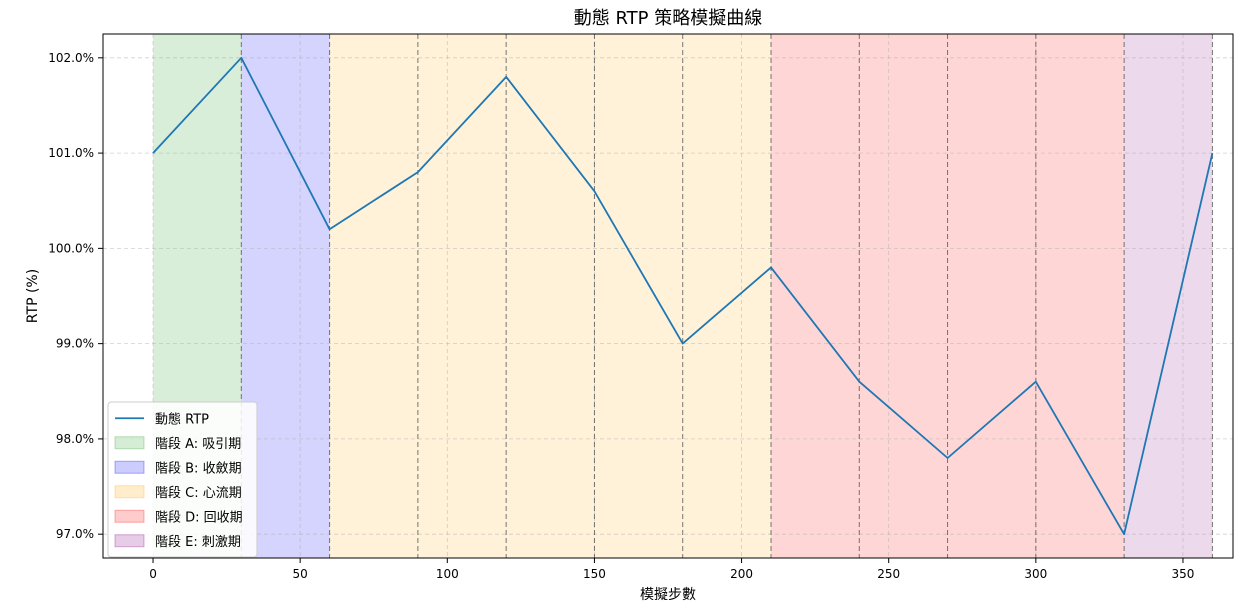 Image resolution: width=1247 pixels, height=613 pixels. What do you see at coordinates (129, 492) in the screenshot?
I see `legend-swatch-phase-c` at bounding box center [129, 492].